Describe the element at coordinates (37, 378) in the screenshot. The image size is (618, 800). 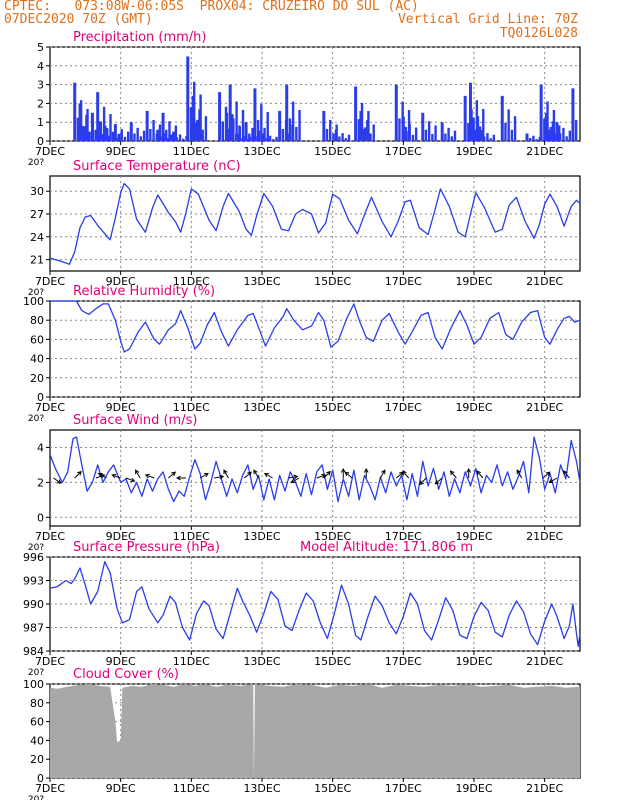
I see `y-tick-label: 20` at that location.